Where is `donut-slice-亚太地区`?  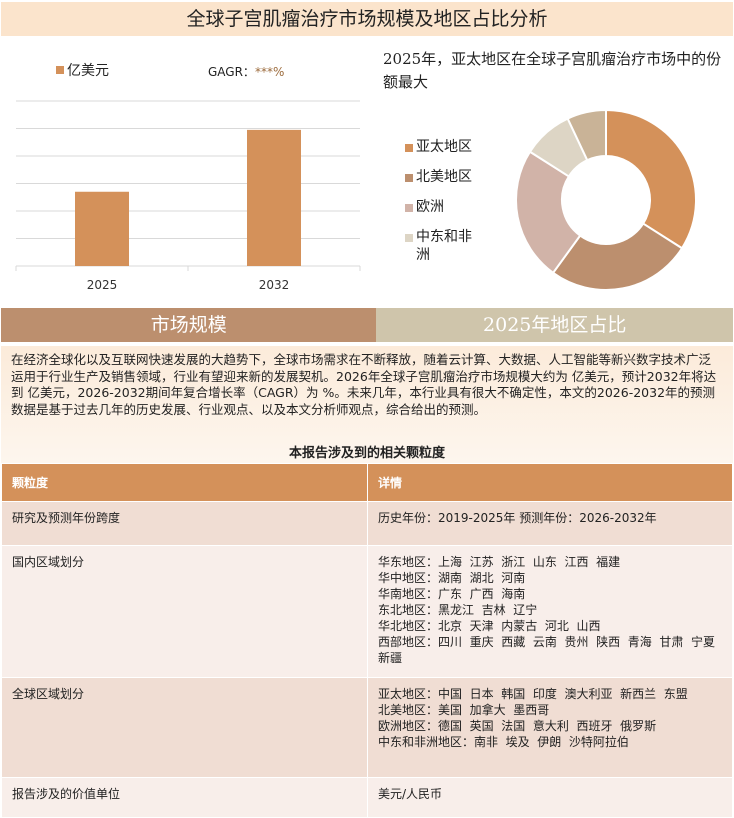
donut-slice-亚太地区 is located at coordinates (651, 179).